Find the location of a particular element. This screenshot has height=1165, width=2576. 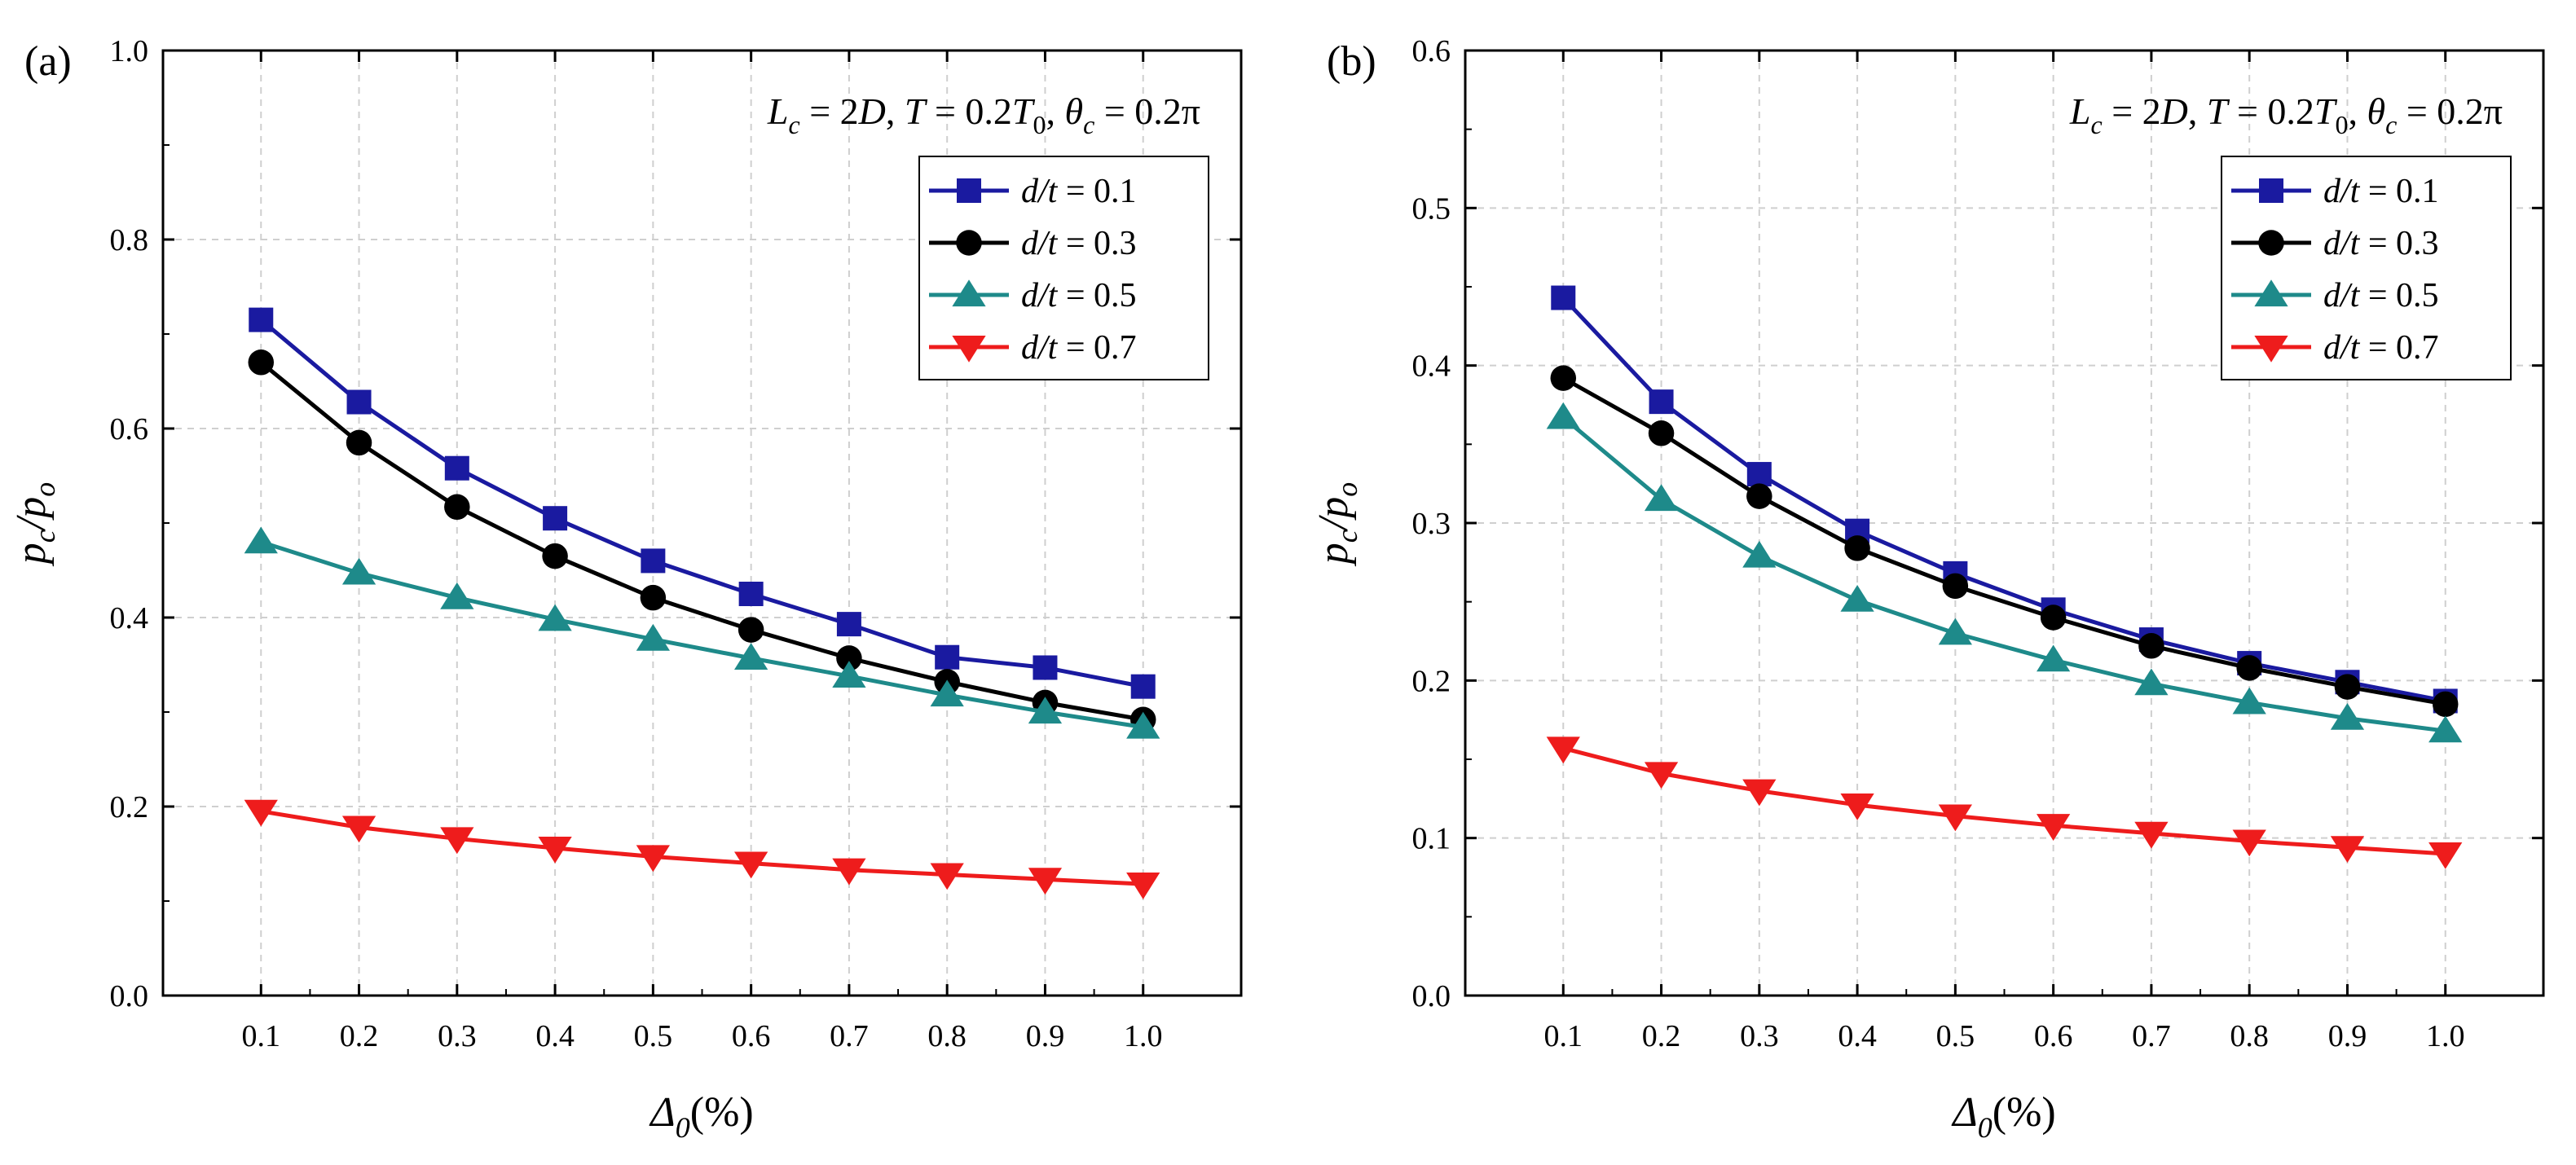

x-tick-label: 0.5 is located at coordinates (1955, 1036).